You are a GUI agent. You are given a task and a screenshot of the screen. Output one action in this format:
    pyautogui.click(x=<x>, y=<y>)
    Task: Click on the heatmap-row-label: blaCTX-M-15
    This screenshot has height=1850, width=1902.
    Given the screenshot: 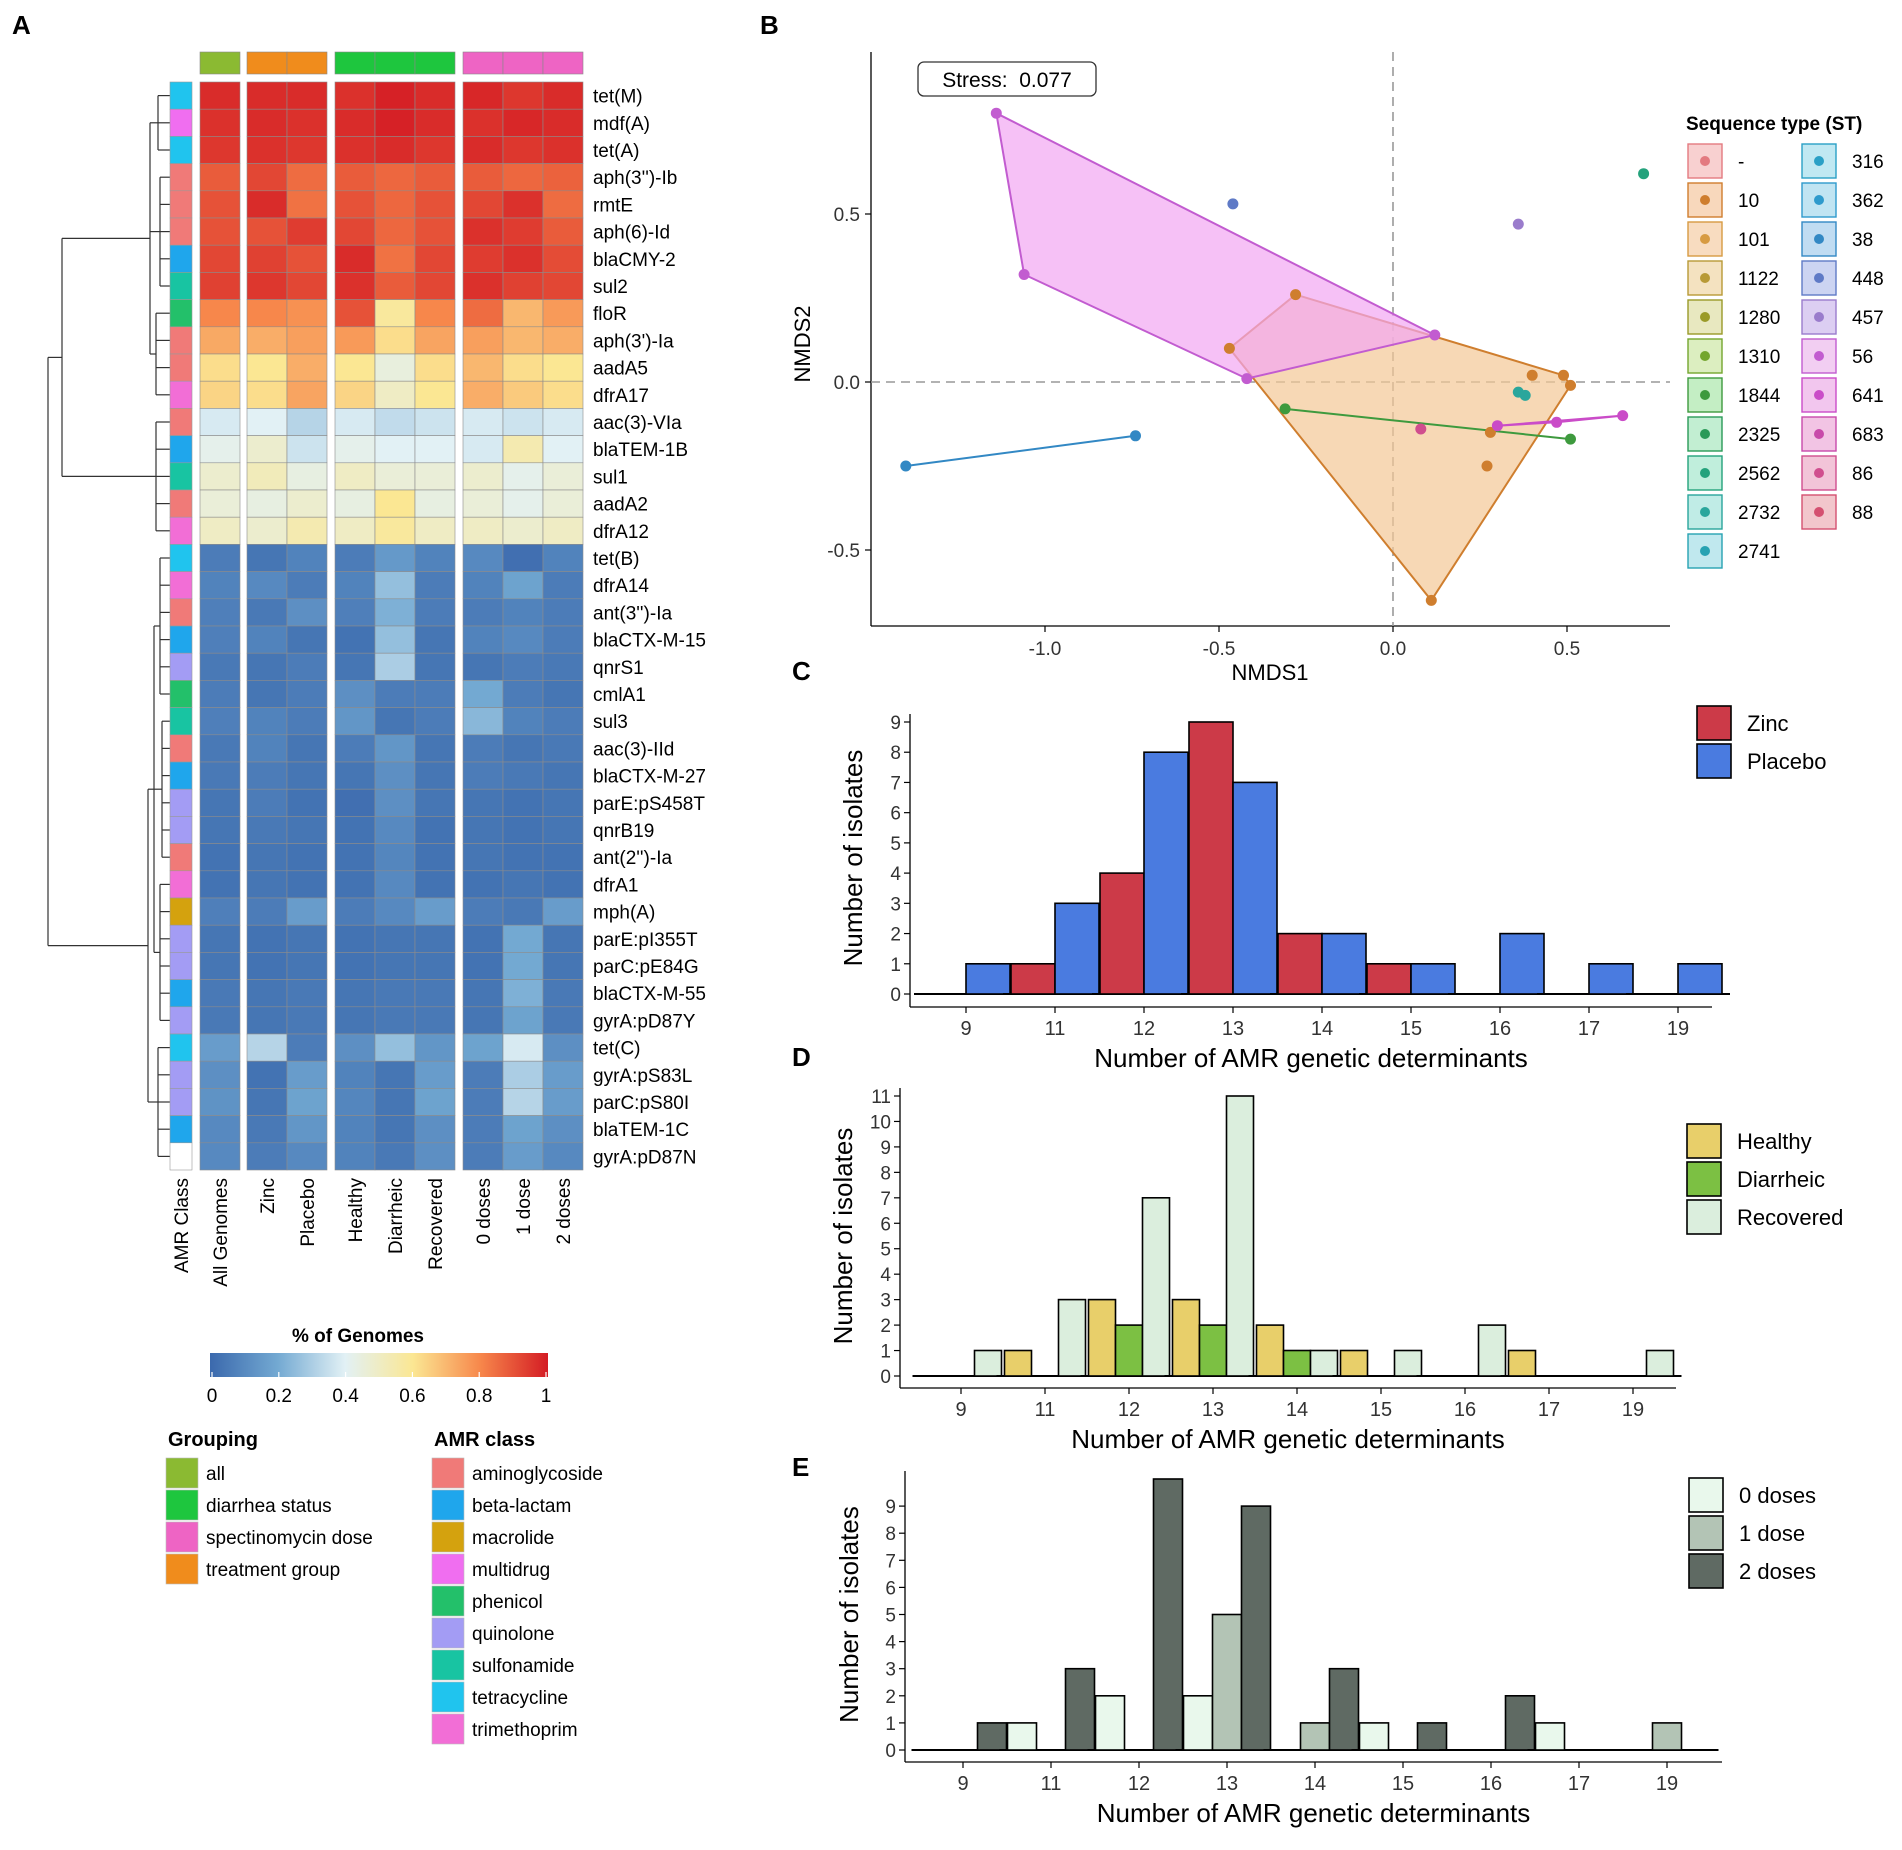 What is the action you would take?
    pyautogui.click(x=649, y=641)
    